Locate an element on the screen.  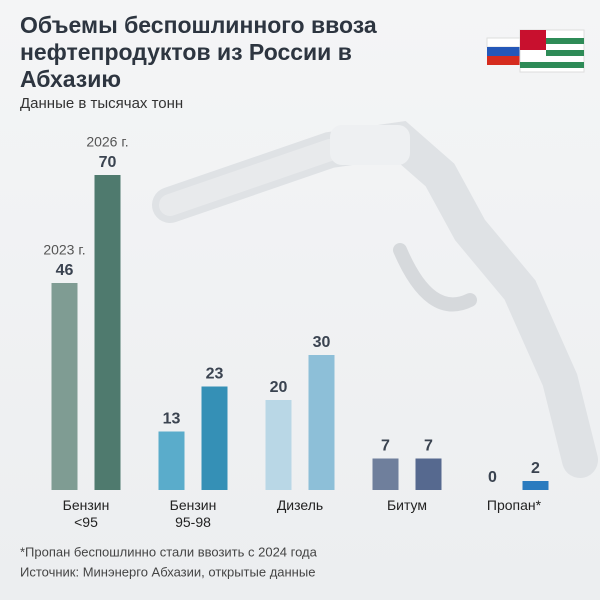
value-label: 20 is located at coordinates (279, 387).